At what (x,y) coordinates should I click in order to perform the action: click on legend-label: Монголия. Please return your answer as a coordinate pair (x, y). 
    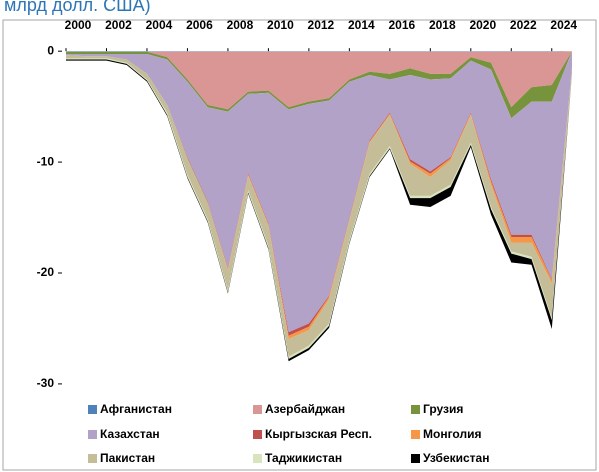
    Looking at the image, I should click on (452, 434).